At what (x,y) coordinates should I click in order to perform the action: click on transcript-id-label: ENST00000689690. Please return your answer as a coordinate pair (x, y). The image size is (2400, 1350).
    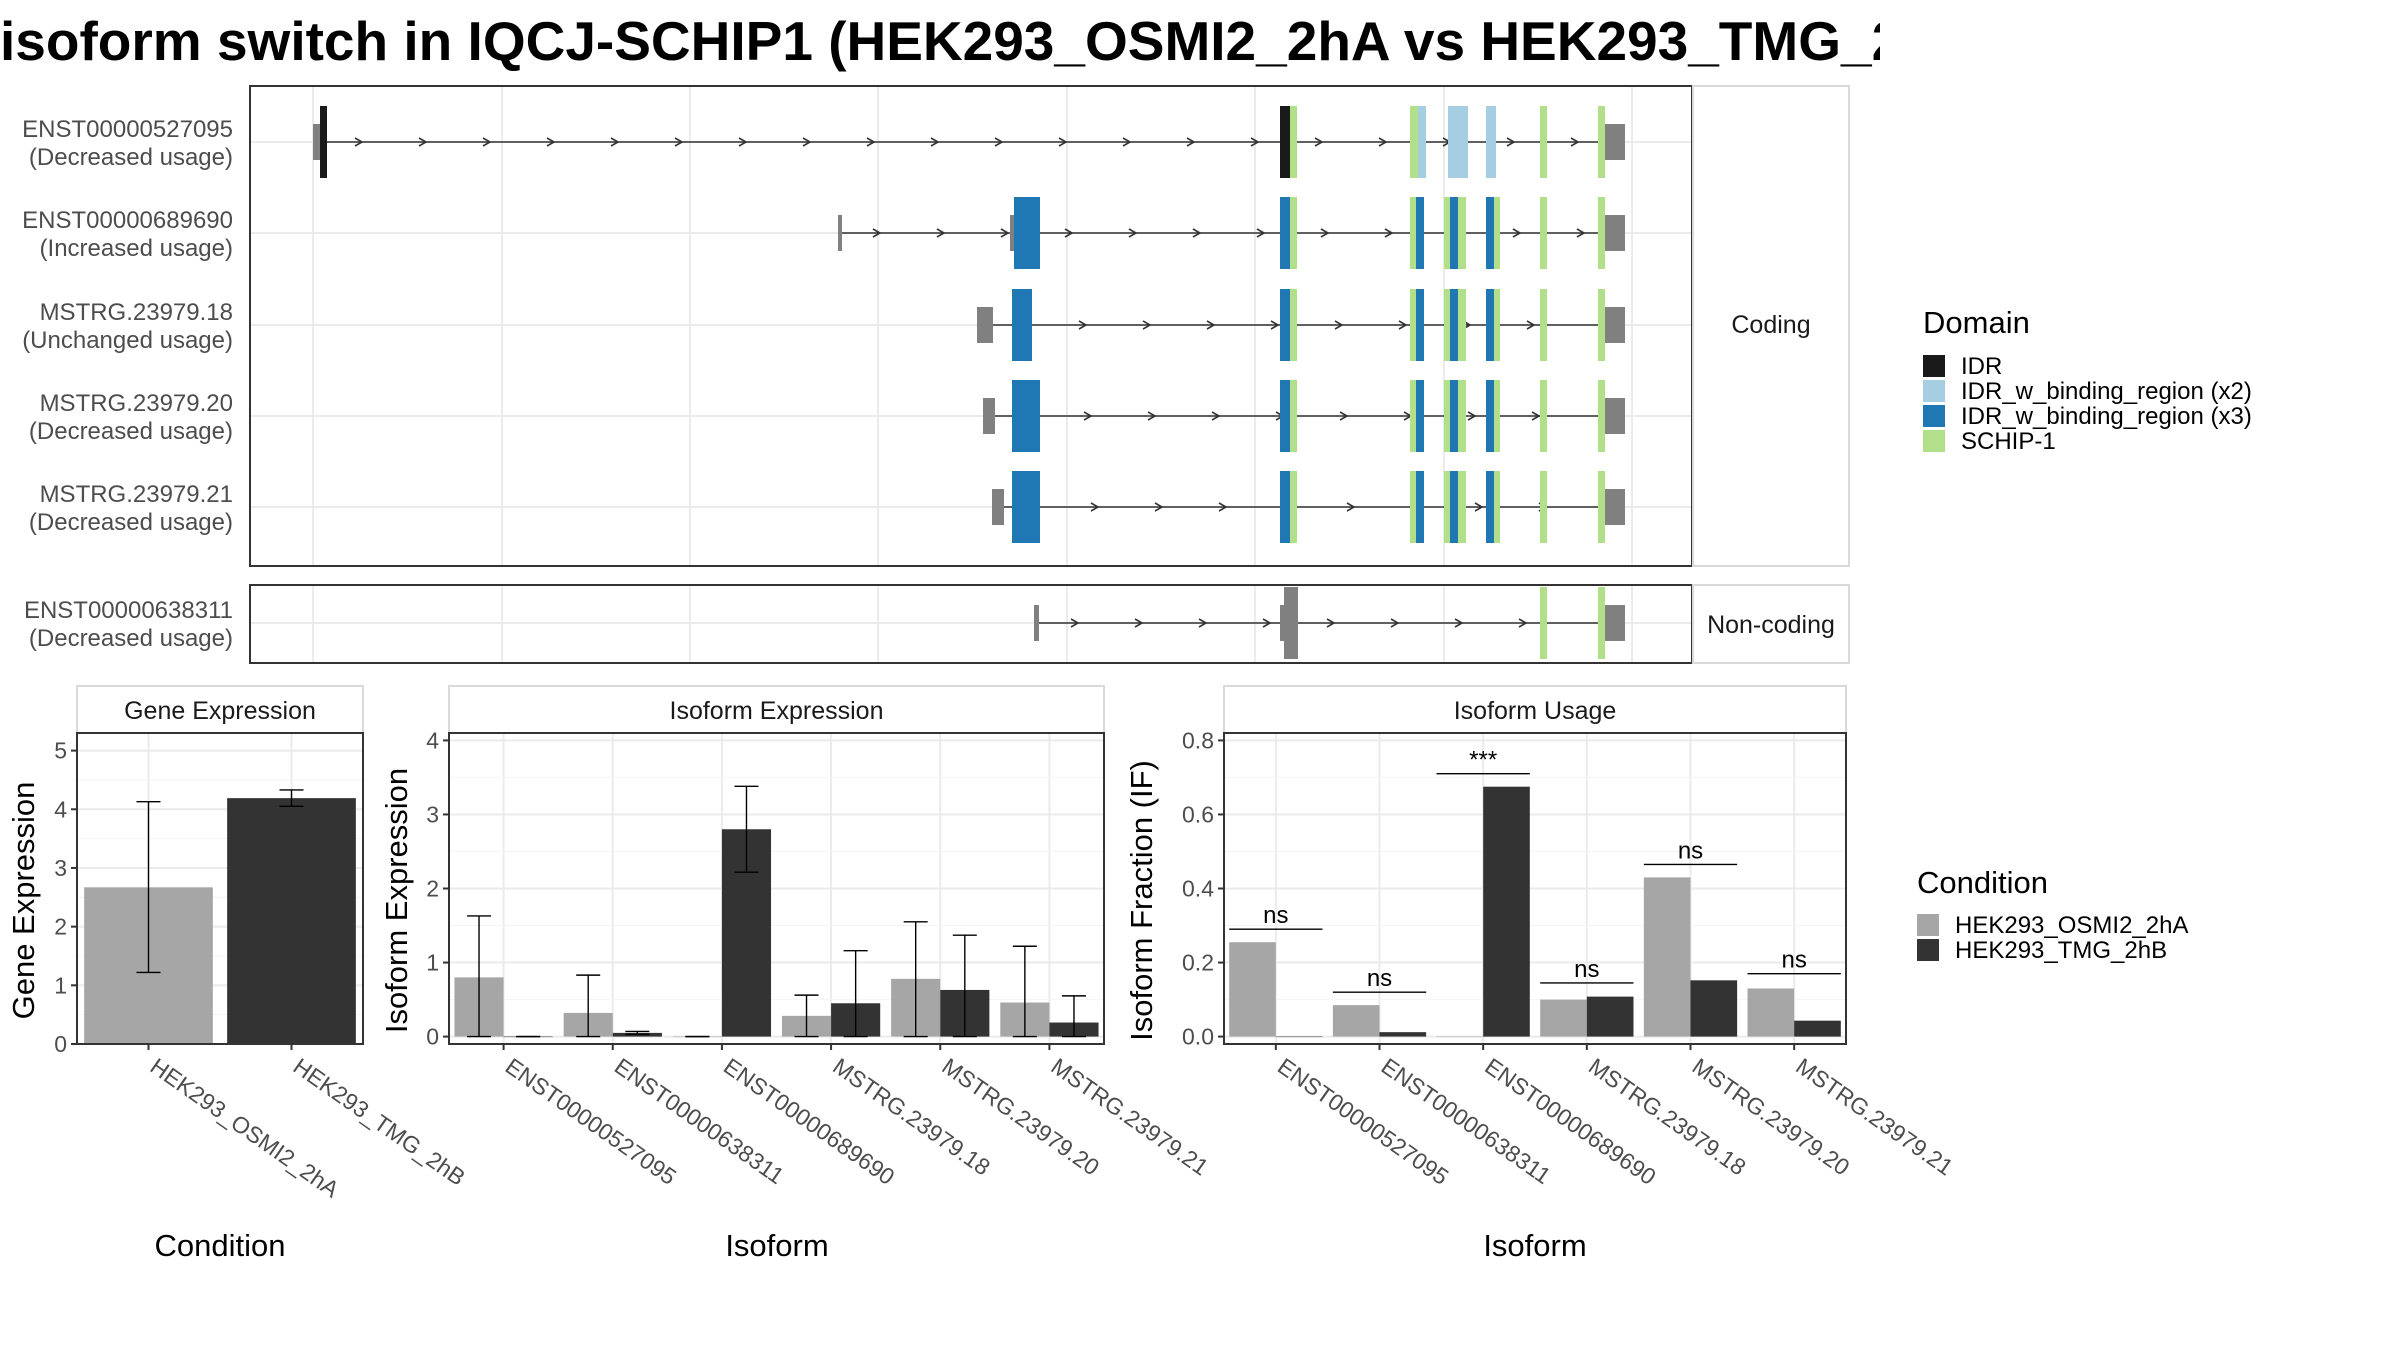
    Looking at the image, I should click on (127, 220).